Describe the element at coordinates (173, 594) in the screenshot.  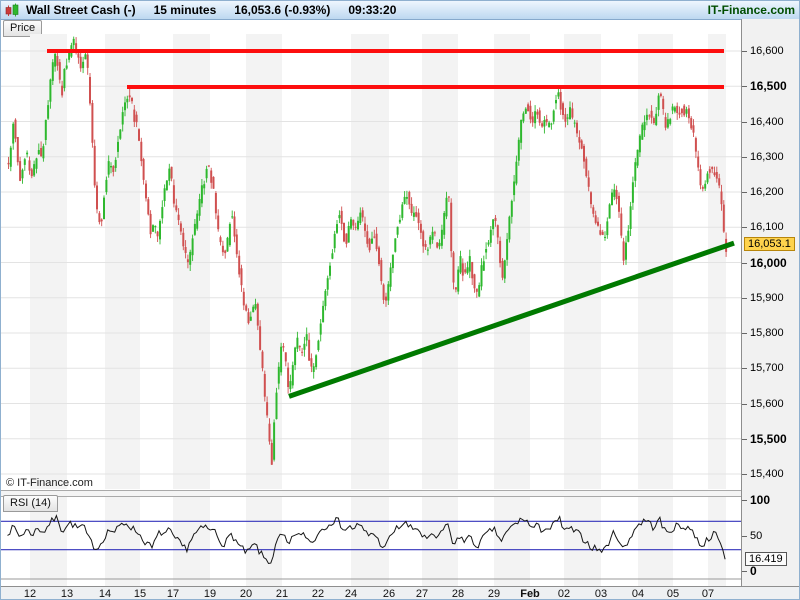
I see `time-label-17: 17` at that location.